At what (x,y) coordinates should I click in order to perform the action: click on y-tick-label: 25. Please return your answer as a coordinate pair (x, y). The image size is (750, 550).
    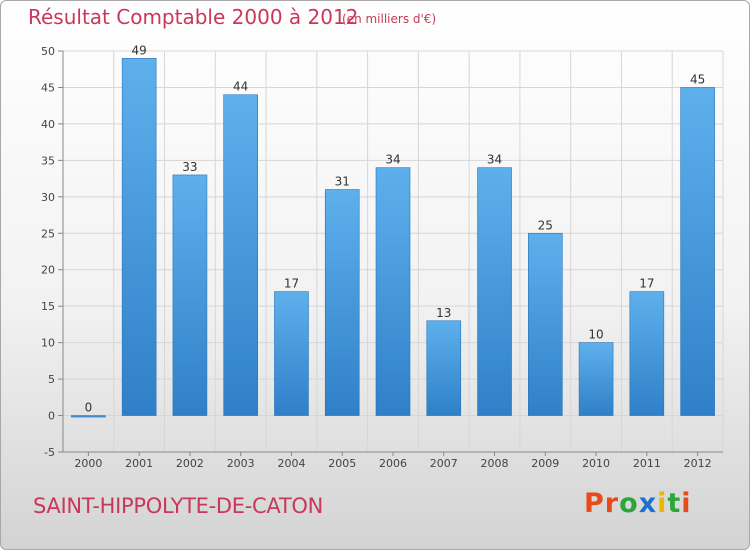
    Looking at the image, I should click on (48, 233).